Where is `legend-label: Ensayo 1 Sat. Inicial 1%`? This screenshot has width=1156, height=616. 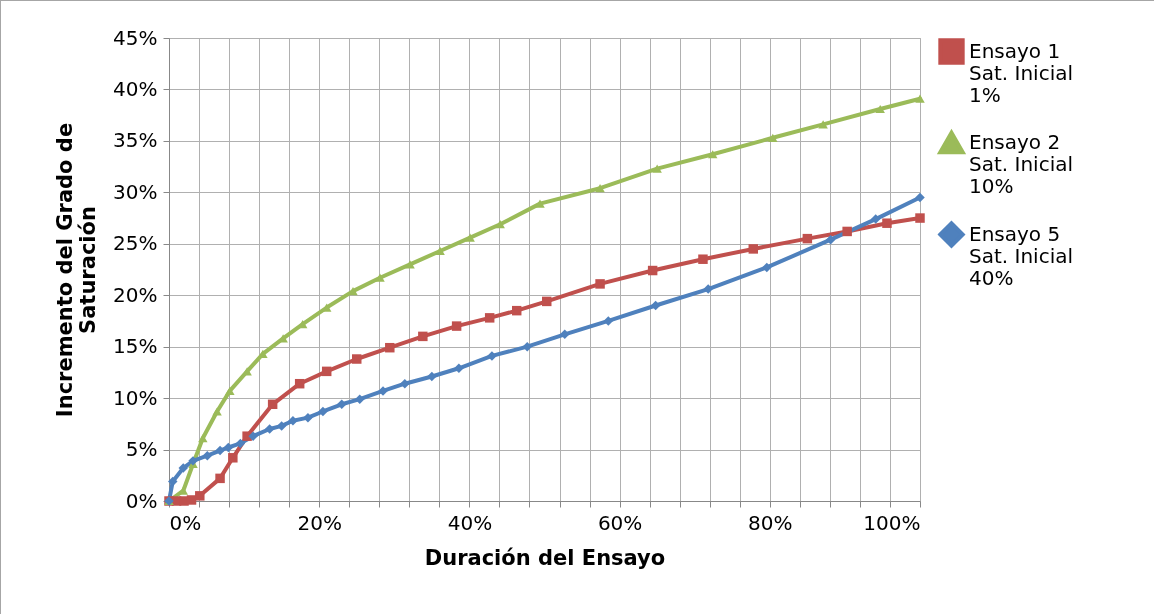
legend-label: Ensayo 1 Sat. Inicial 1% is located at coordinates (1021, 72).